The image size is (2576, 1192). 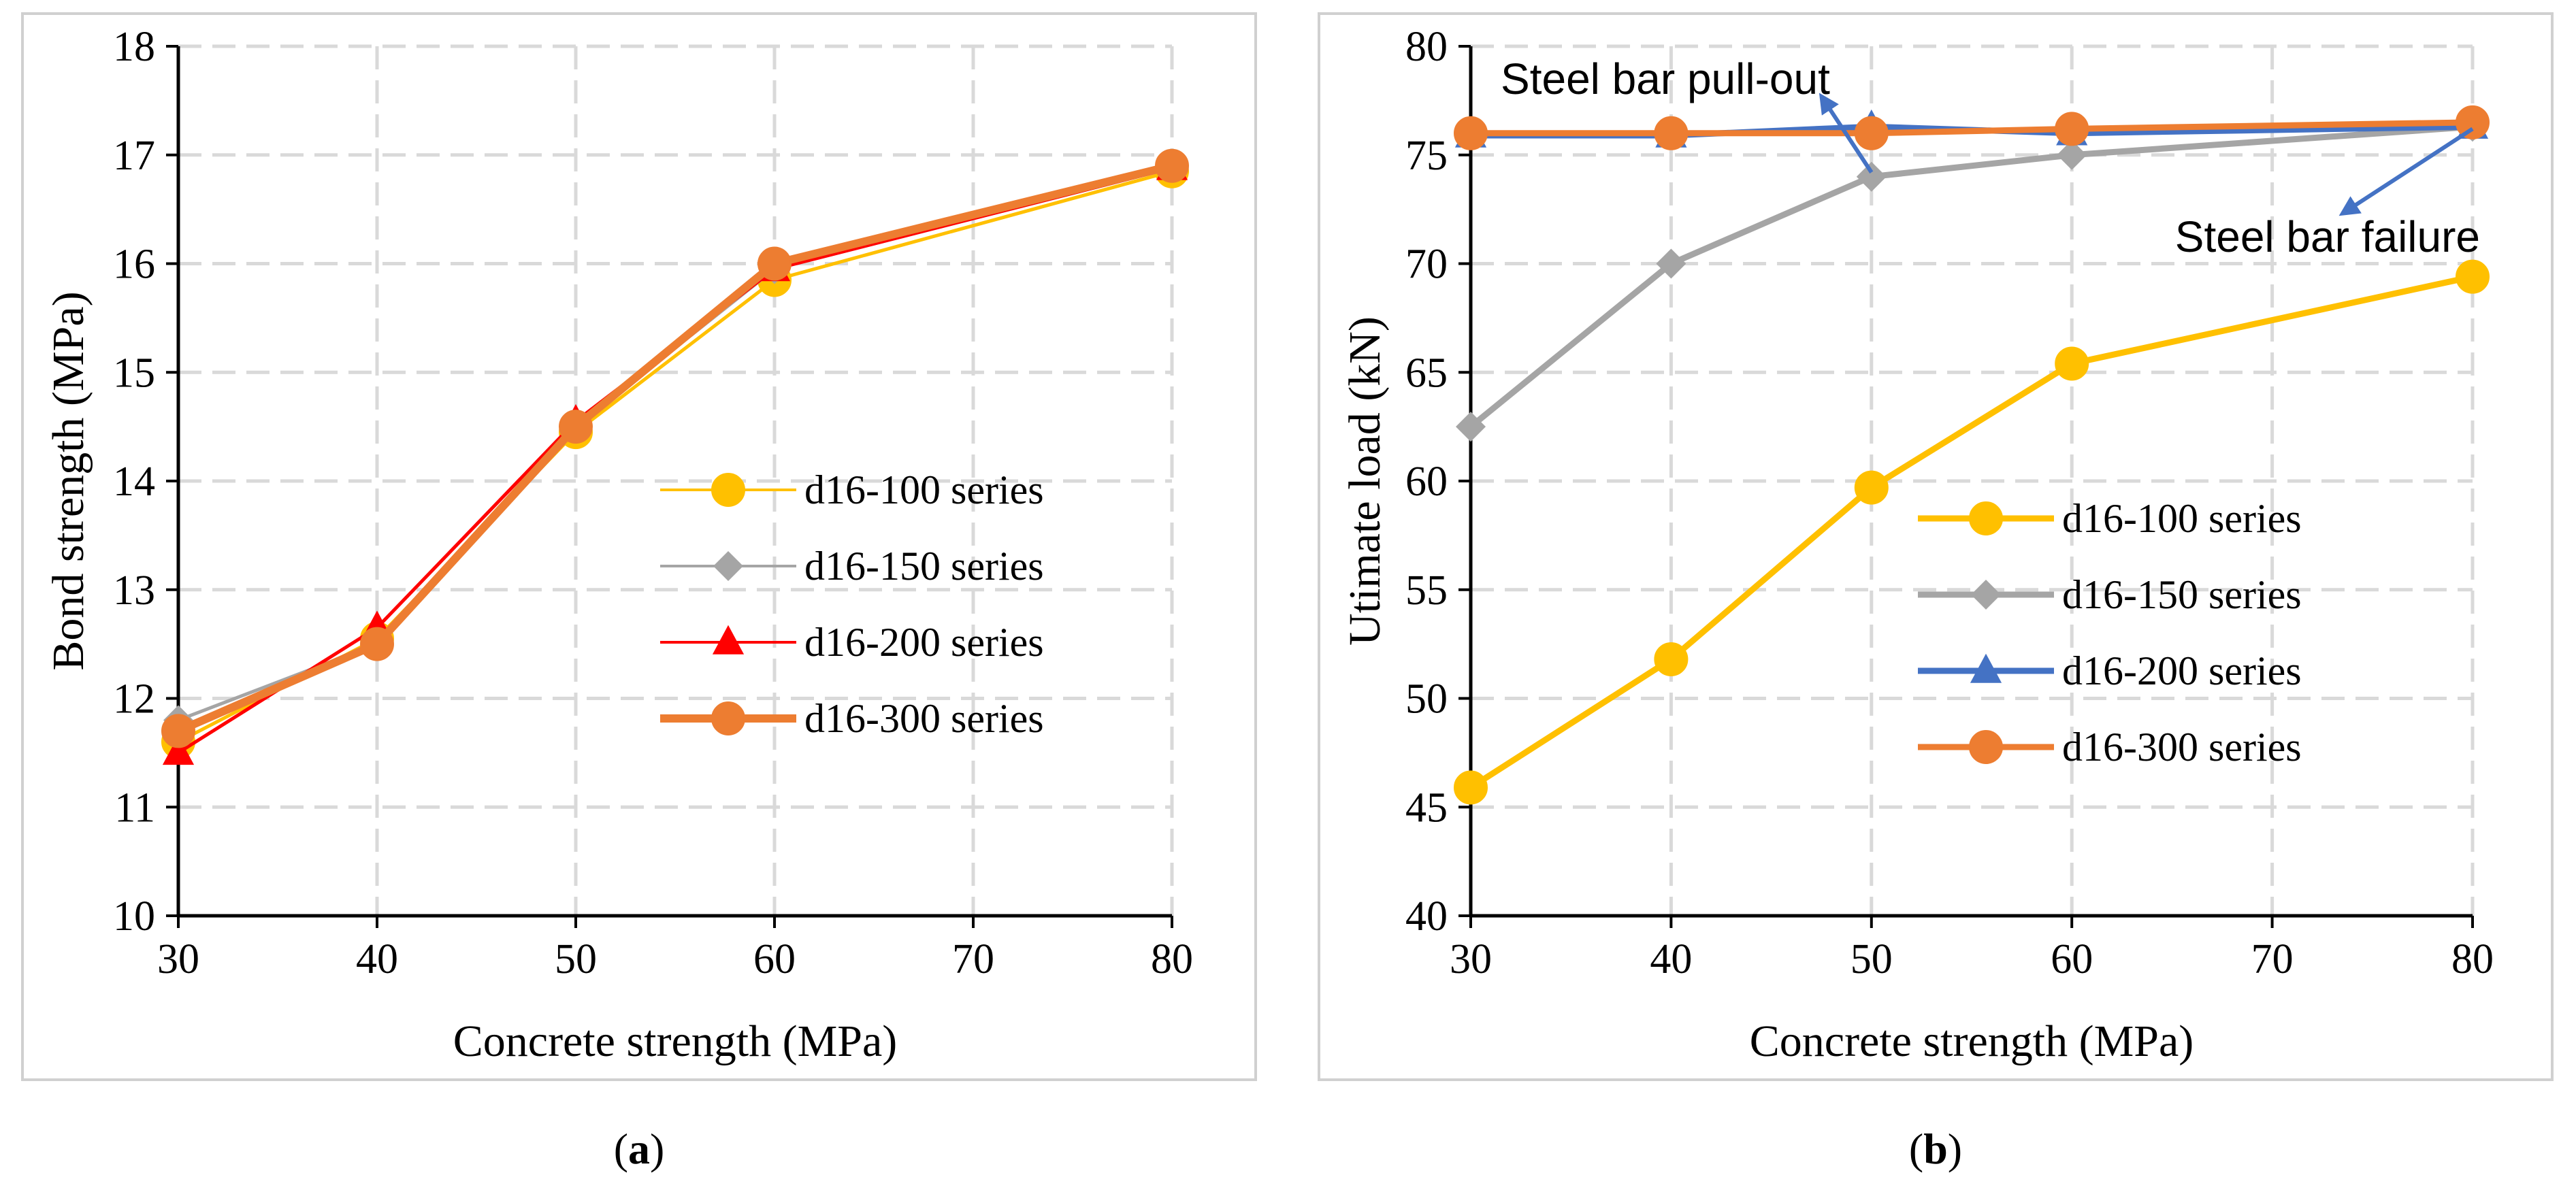 I want to click on caption-a-close: ), so click(x=657, y=1149).